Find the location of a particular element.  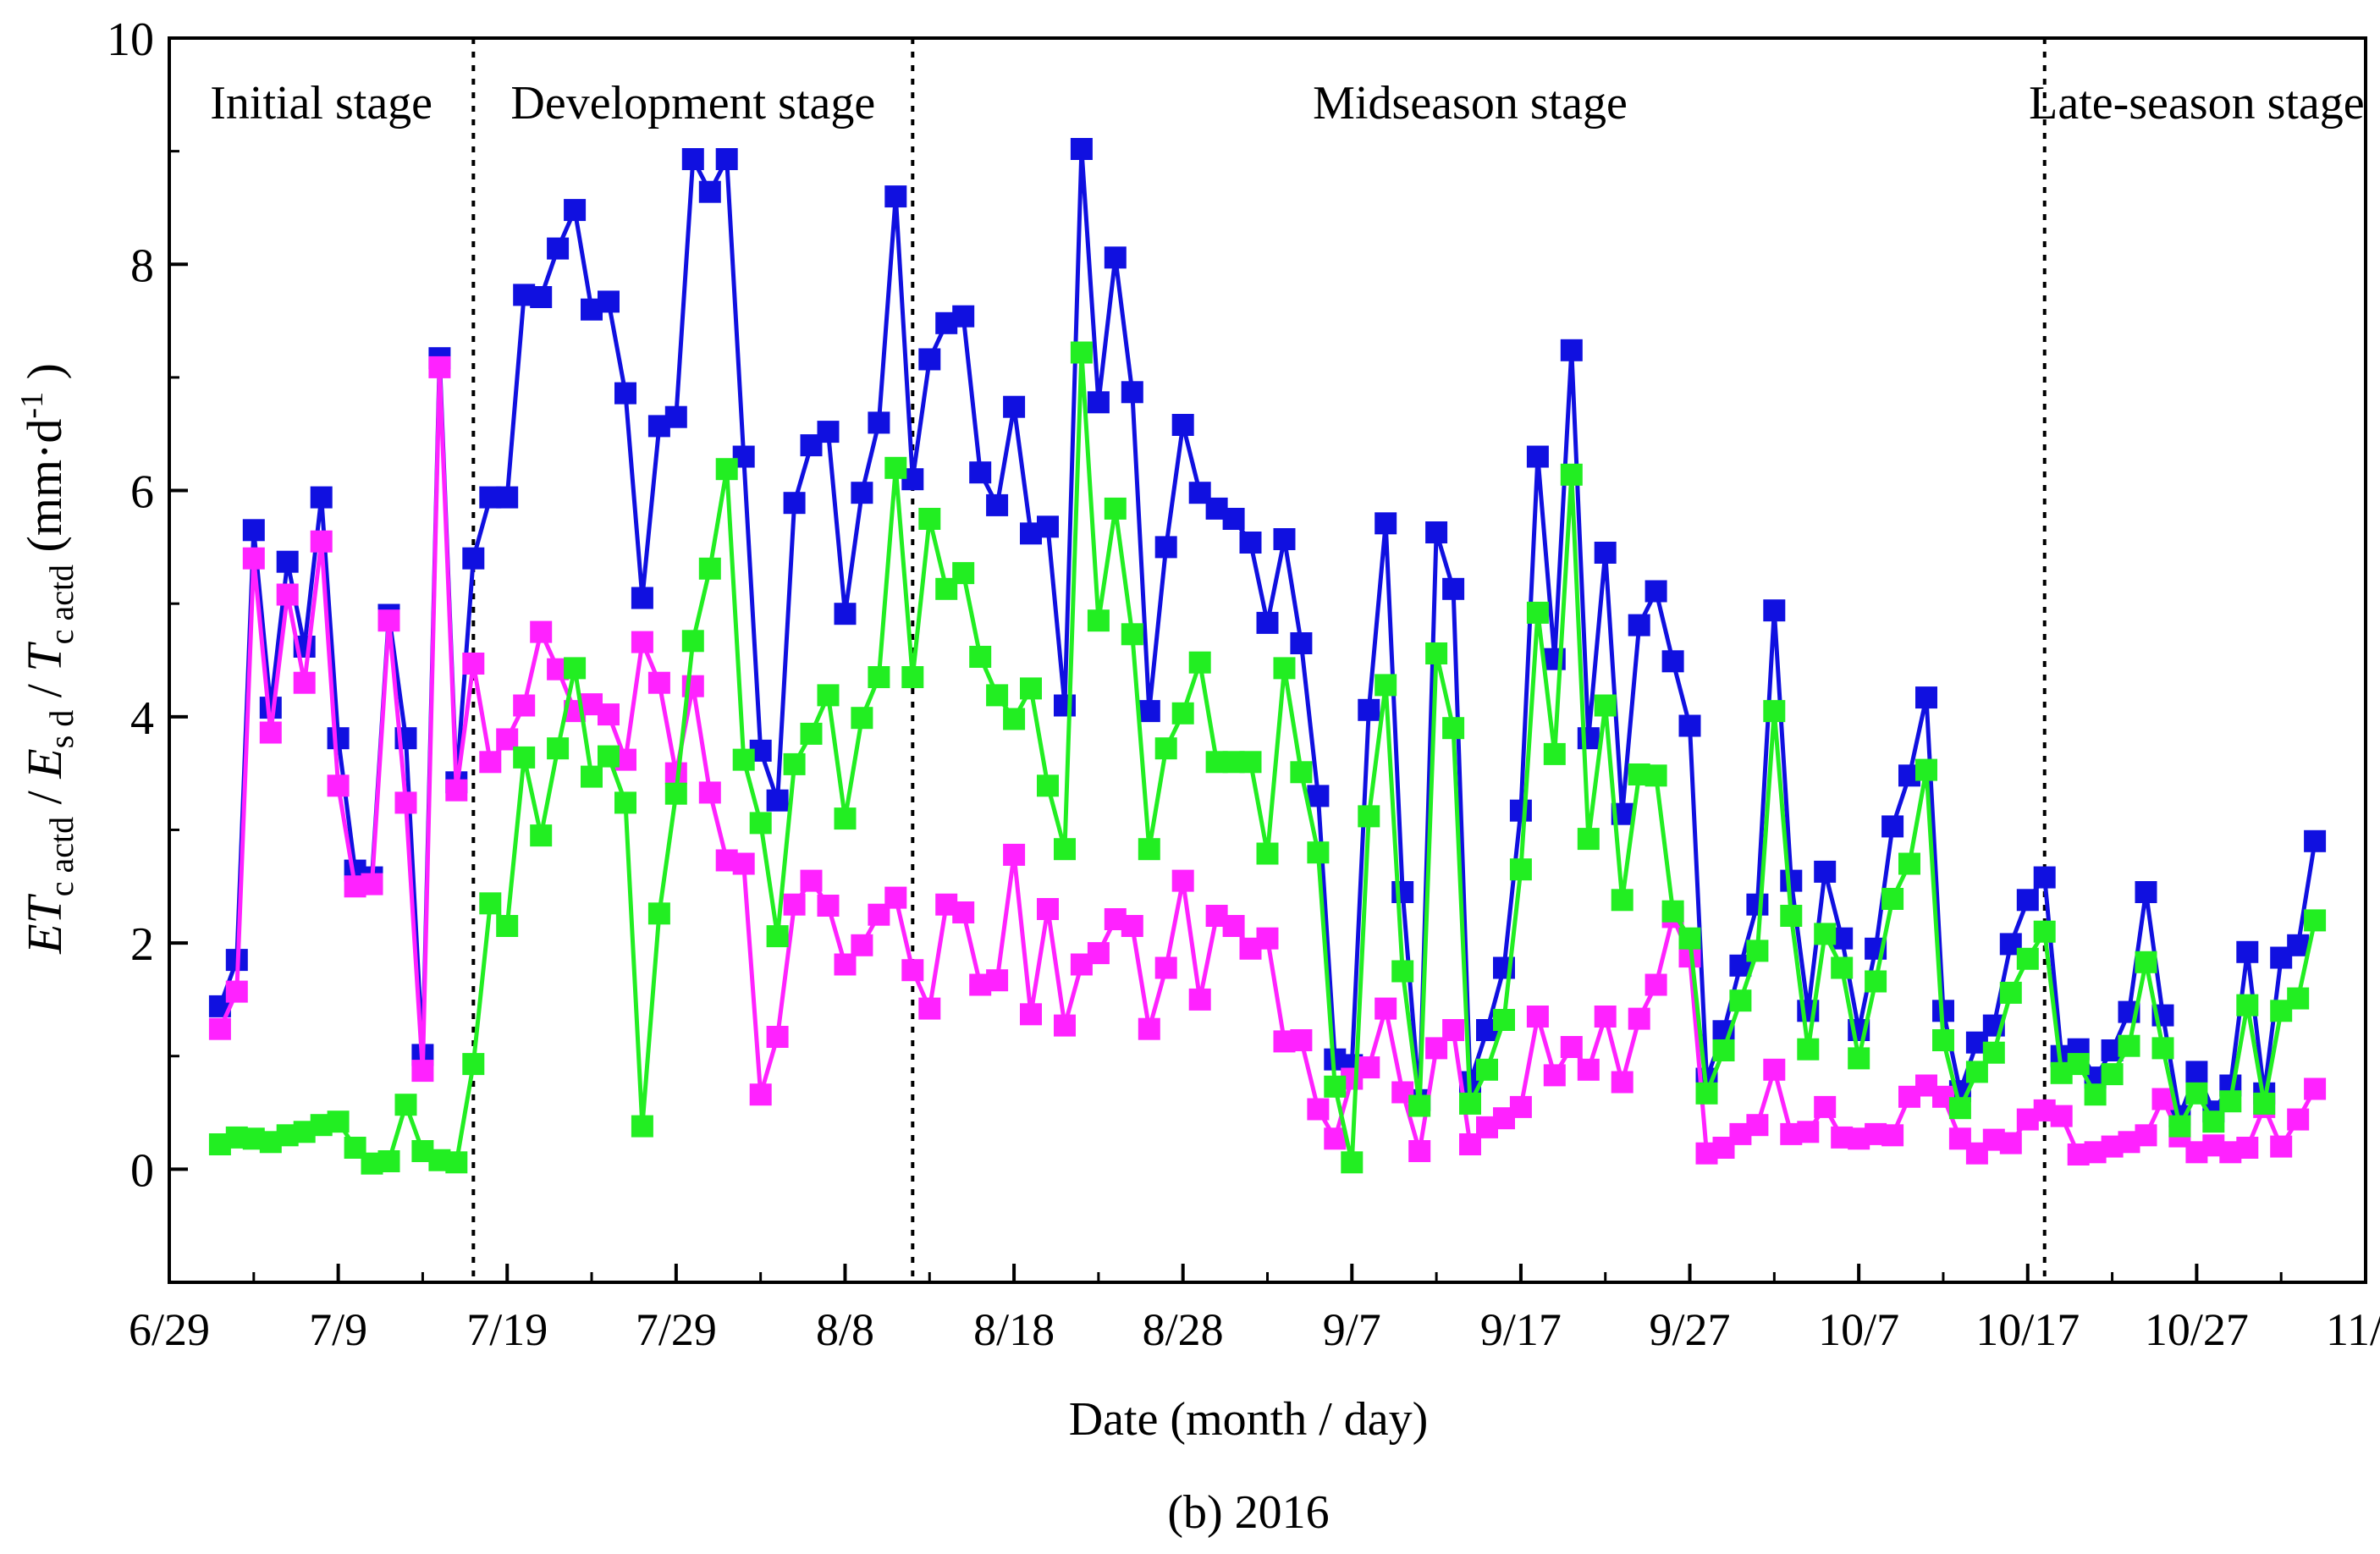

y-title-unit-close: ) is located at coordinates (44, 378).